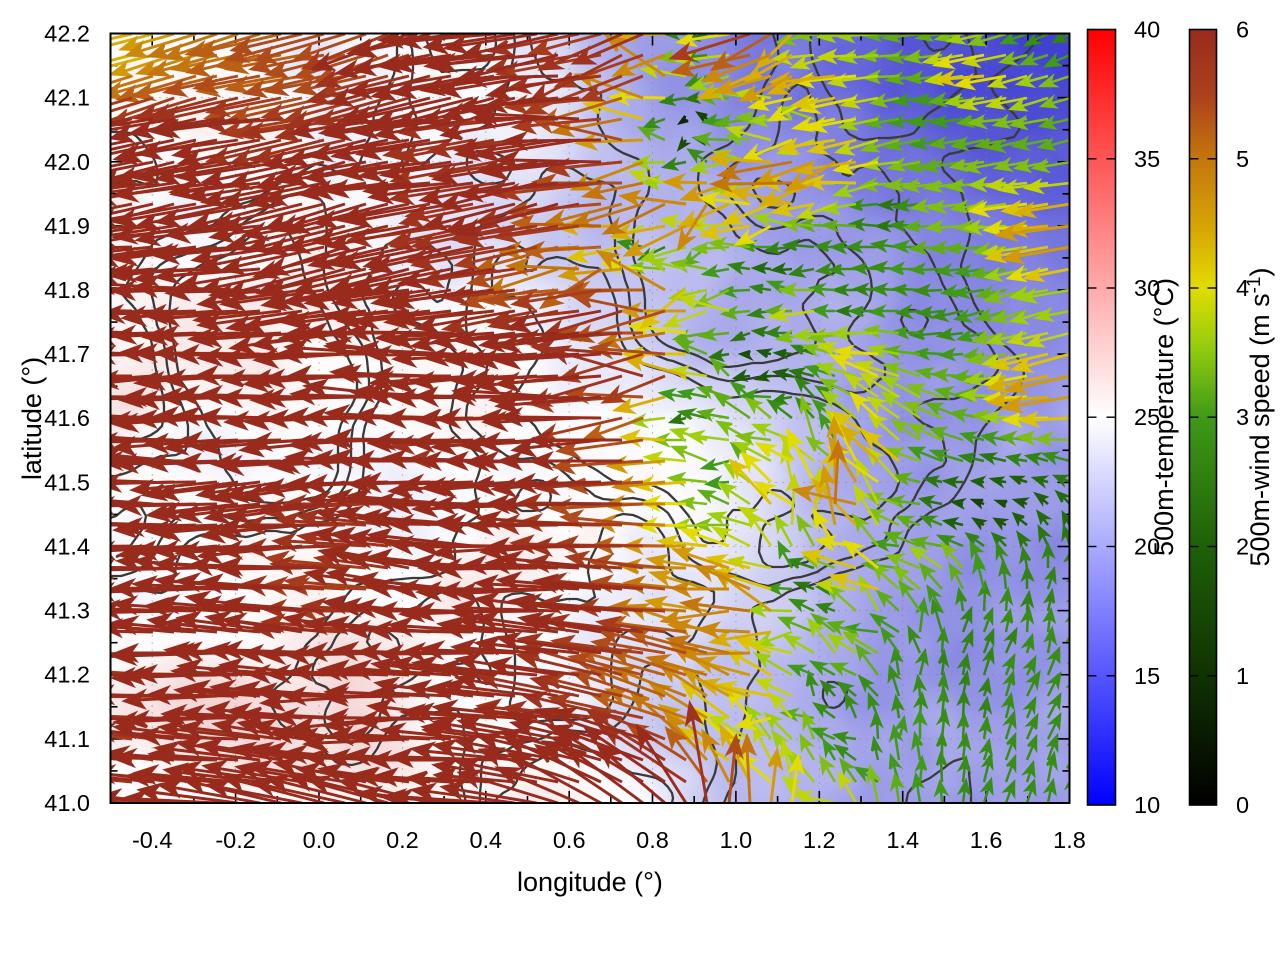 Image resolution: width=1280 pixels, height=960 pixels. What do you see at coordinates (1069, 840) in the screenshot?
I see `svg-text: 1.8` at bounding box center [1069, 840].